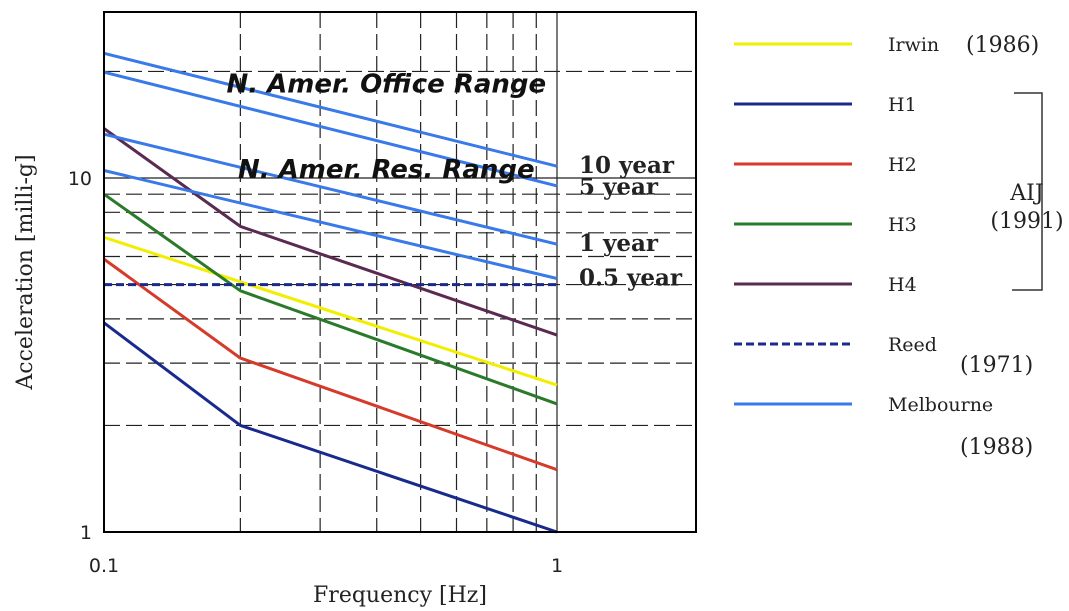  I want to click on legend-year: (1988), so click(996, 447).